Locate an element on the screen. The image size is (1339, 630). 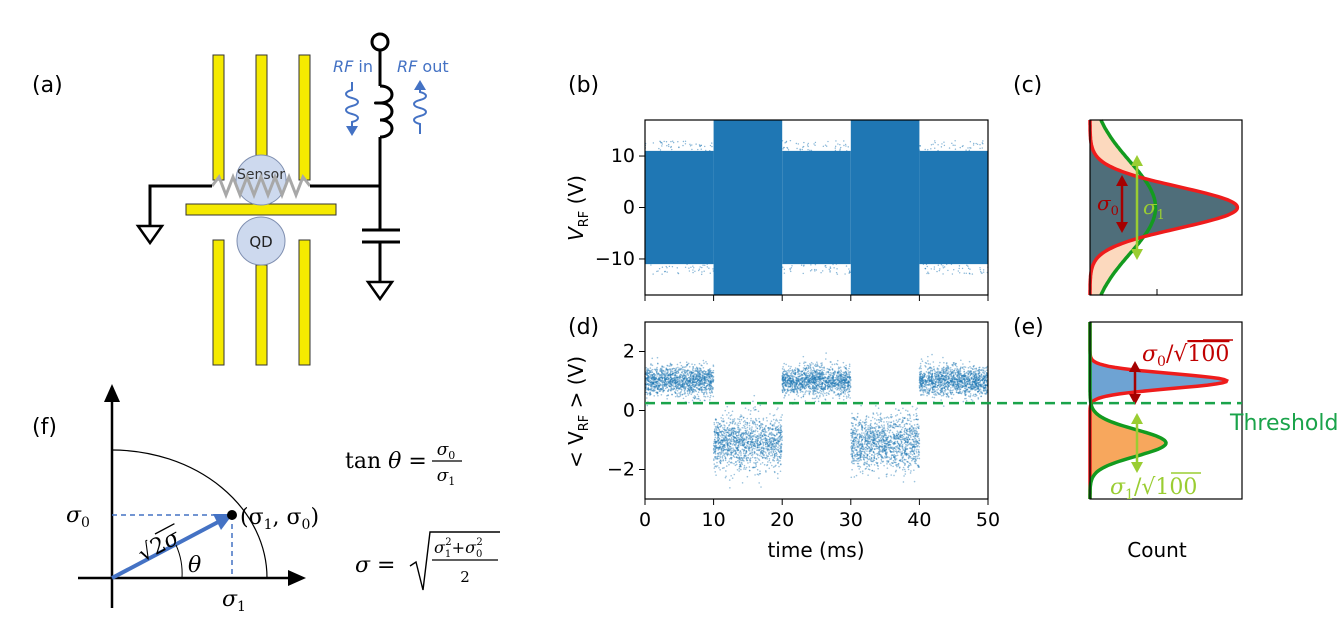
panel-label-a: (a) is located at coordinates (47, 85).